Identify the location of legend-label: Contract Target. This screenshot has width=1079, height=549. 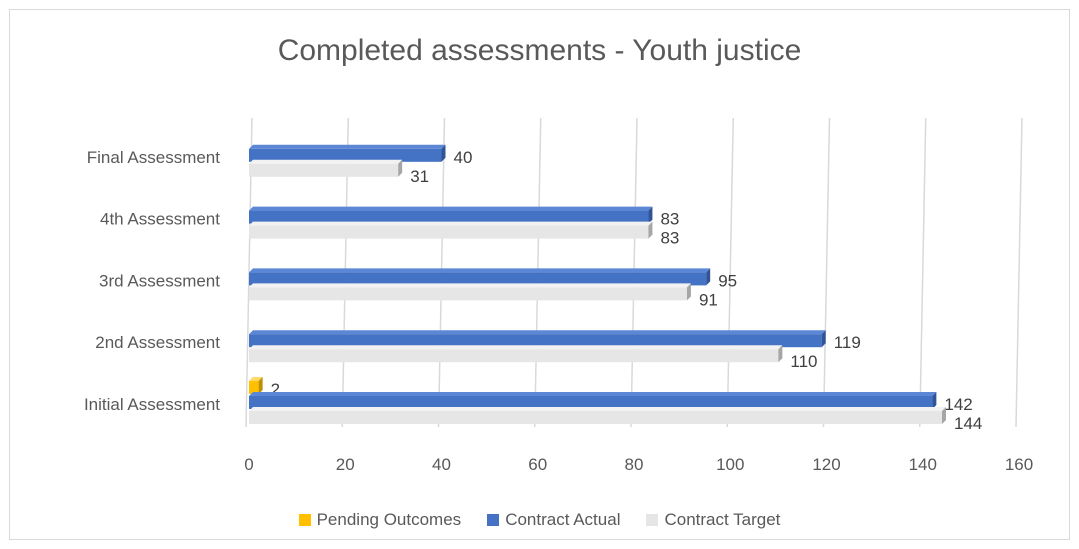
(722, 519).